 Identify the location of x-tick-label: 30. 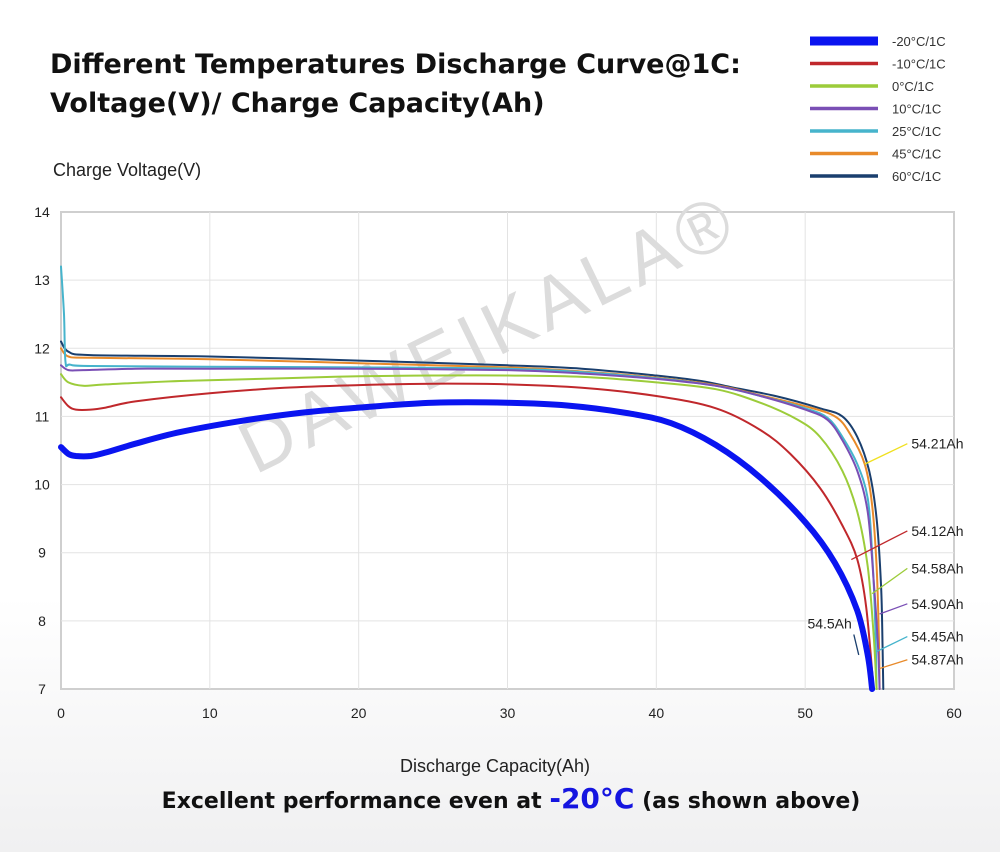
(508, 713).